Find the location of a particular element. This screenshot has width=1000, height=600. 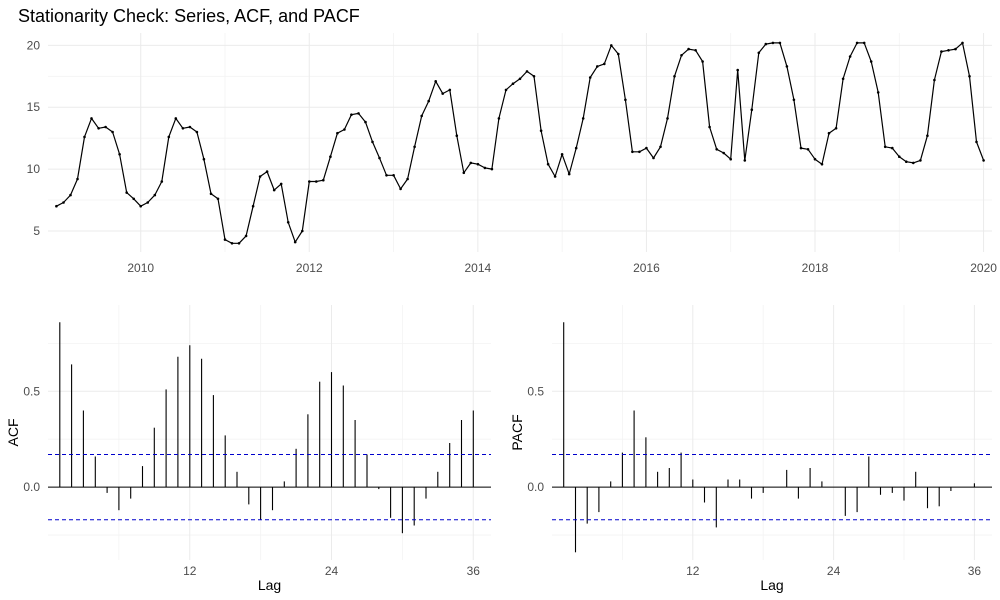

series-y-tick-label: 20 is located at coordinates (34, 45).